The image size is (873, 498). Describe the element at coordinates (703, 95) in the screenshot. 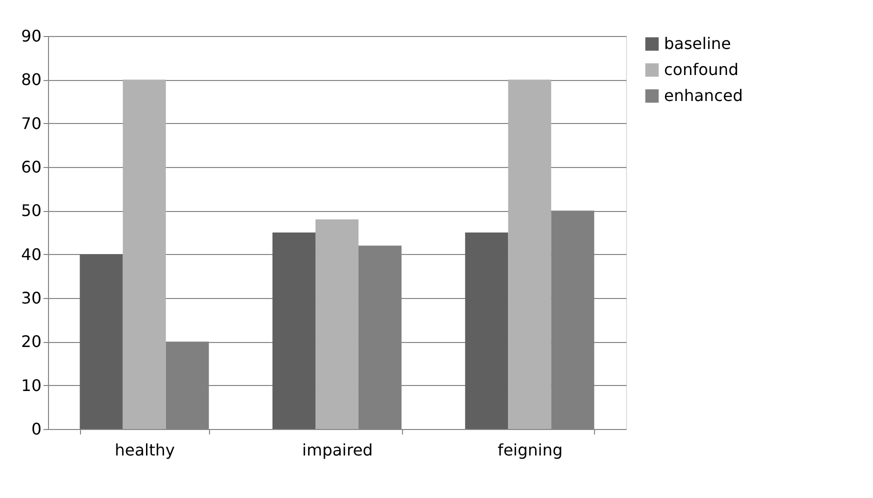

I see `legend-label: enhanced` at that location.